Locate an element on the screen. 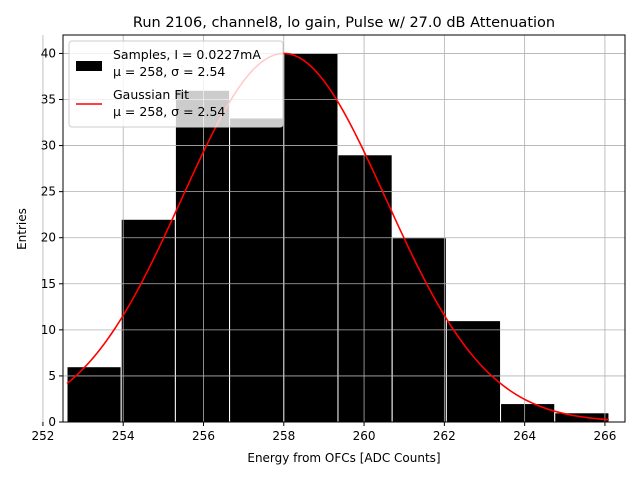 The height and width of the screenshot is (480, 640). x-tick-label-2: 256 is located at coordinates (203, 436).